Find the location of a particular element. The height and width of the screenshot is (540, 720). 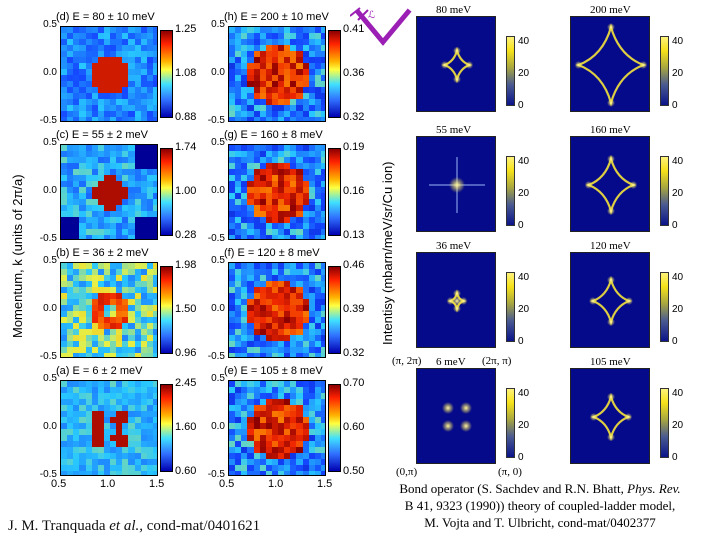

panel-title: (h) E = 200 ± 10 meV is located at coordinates (276, 17).